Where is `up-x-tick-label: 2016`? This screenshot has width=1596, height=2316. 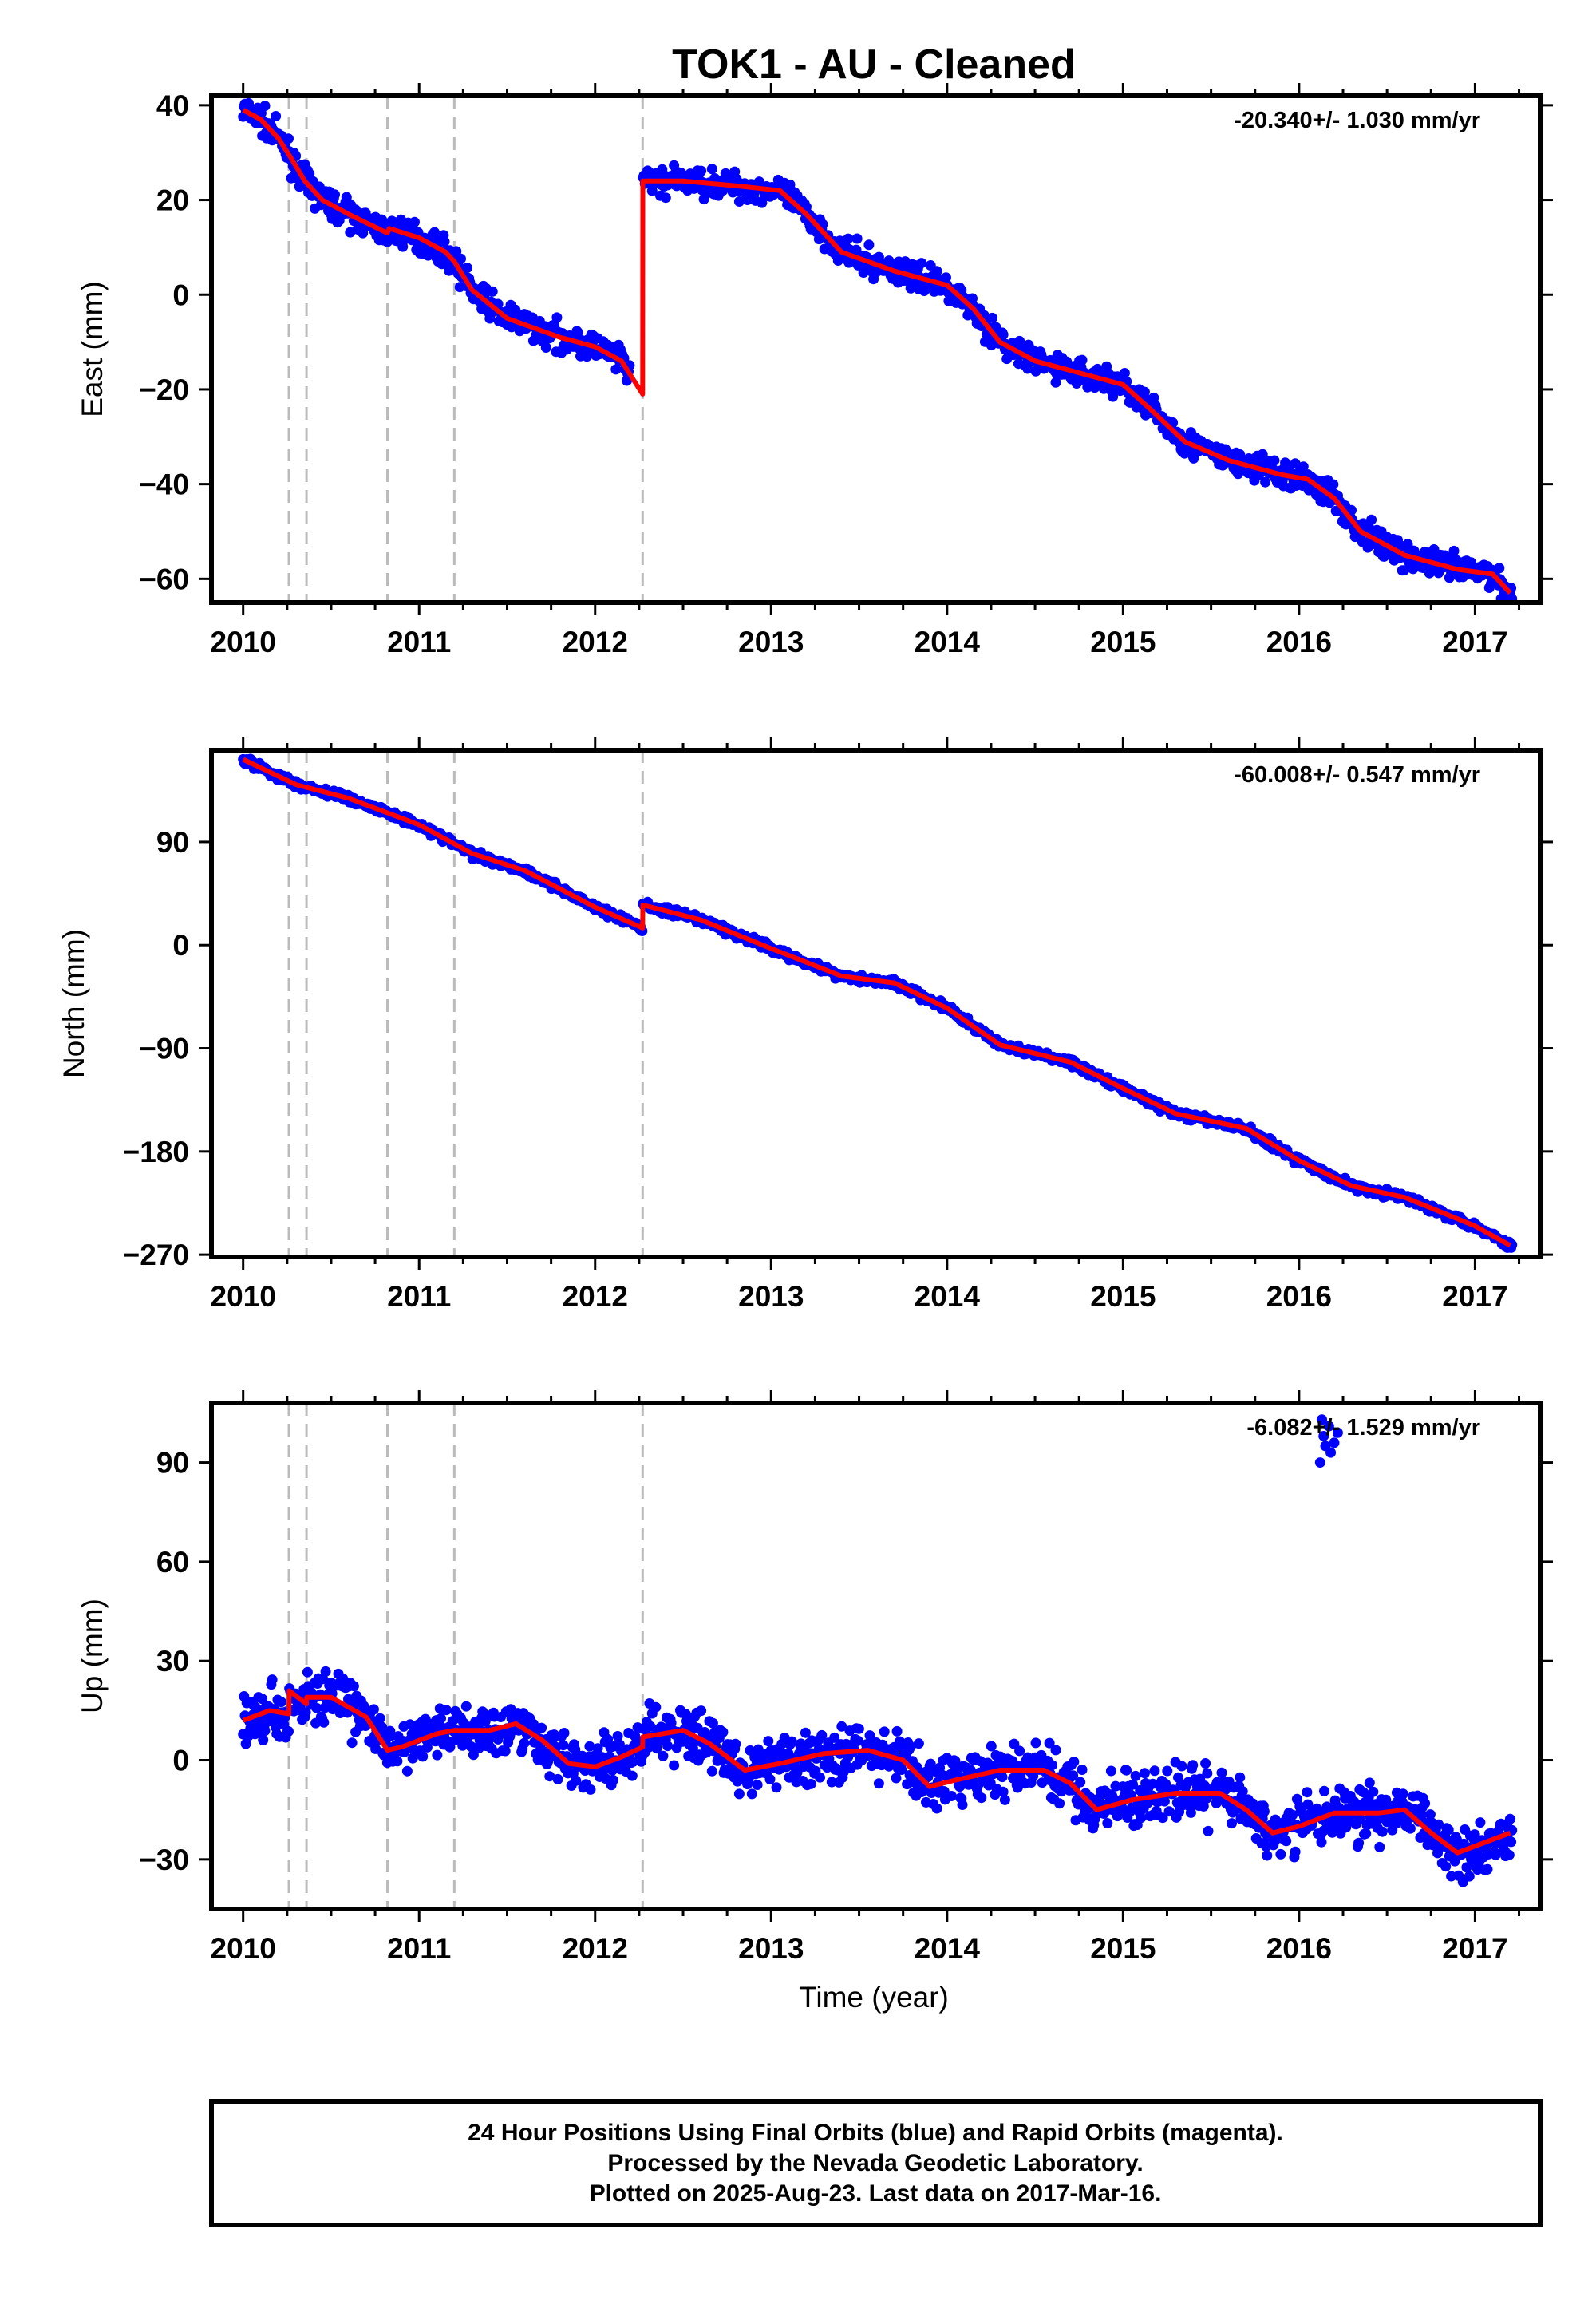 up-x-tick-label: 2016 is located at coordinates (1299, 1948).